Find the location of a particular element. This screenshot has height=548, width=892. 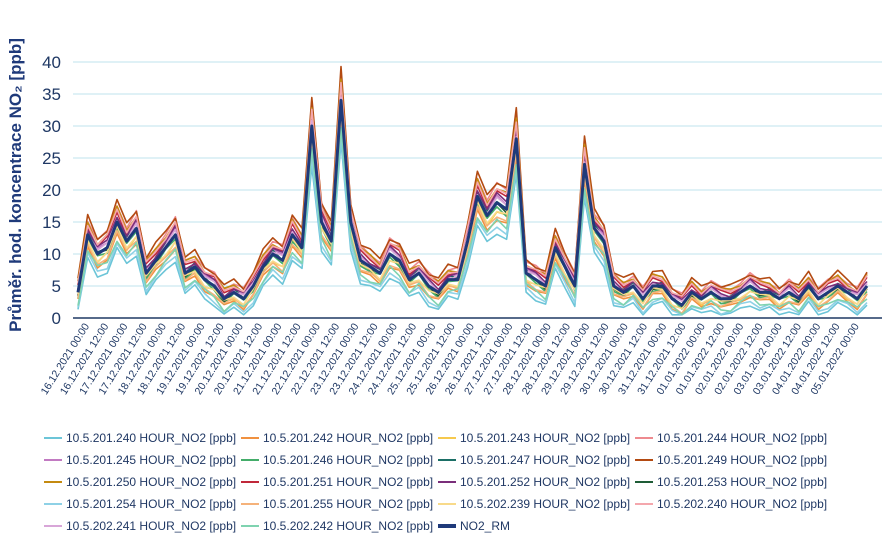

y-tick-label: 15 is located at coordinates (51, 222).